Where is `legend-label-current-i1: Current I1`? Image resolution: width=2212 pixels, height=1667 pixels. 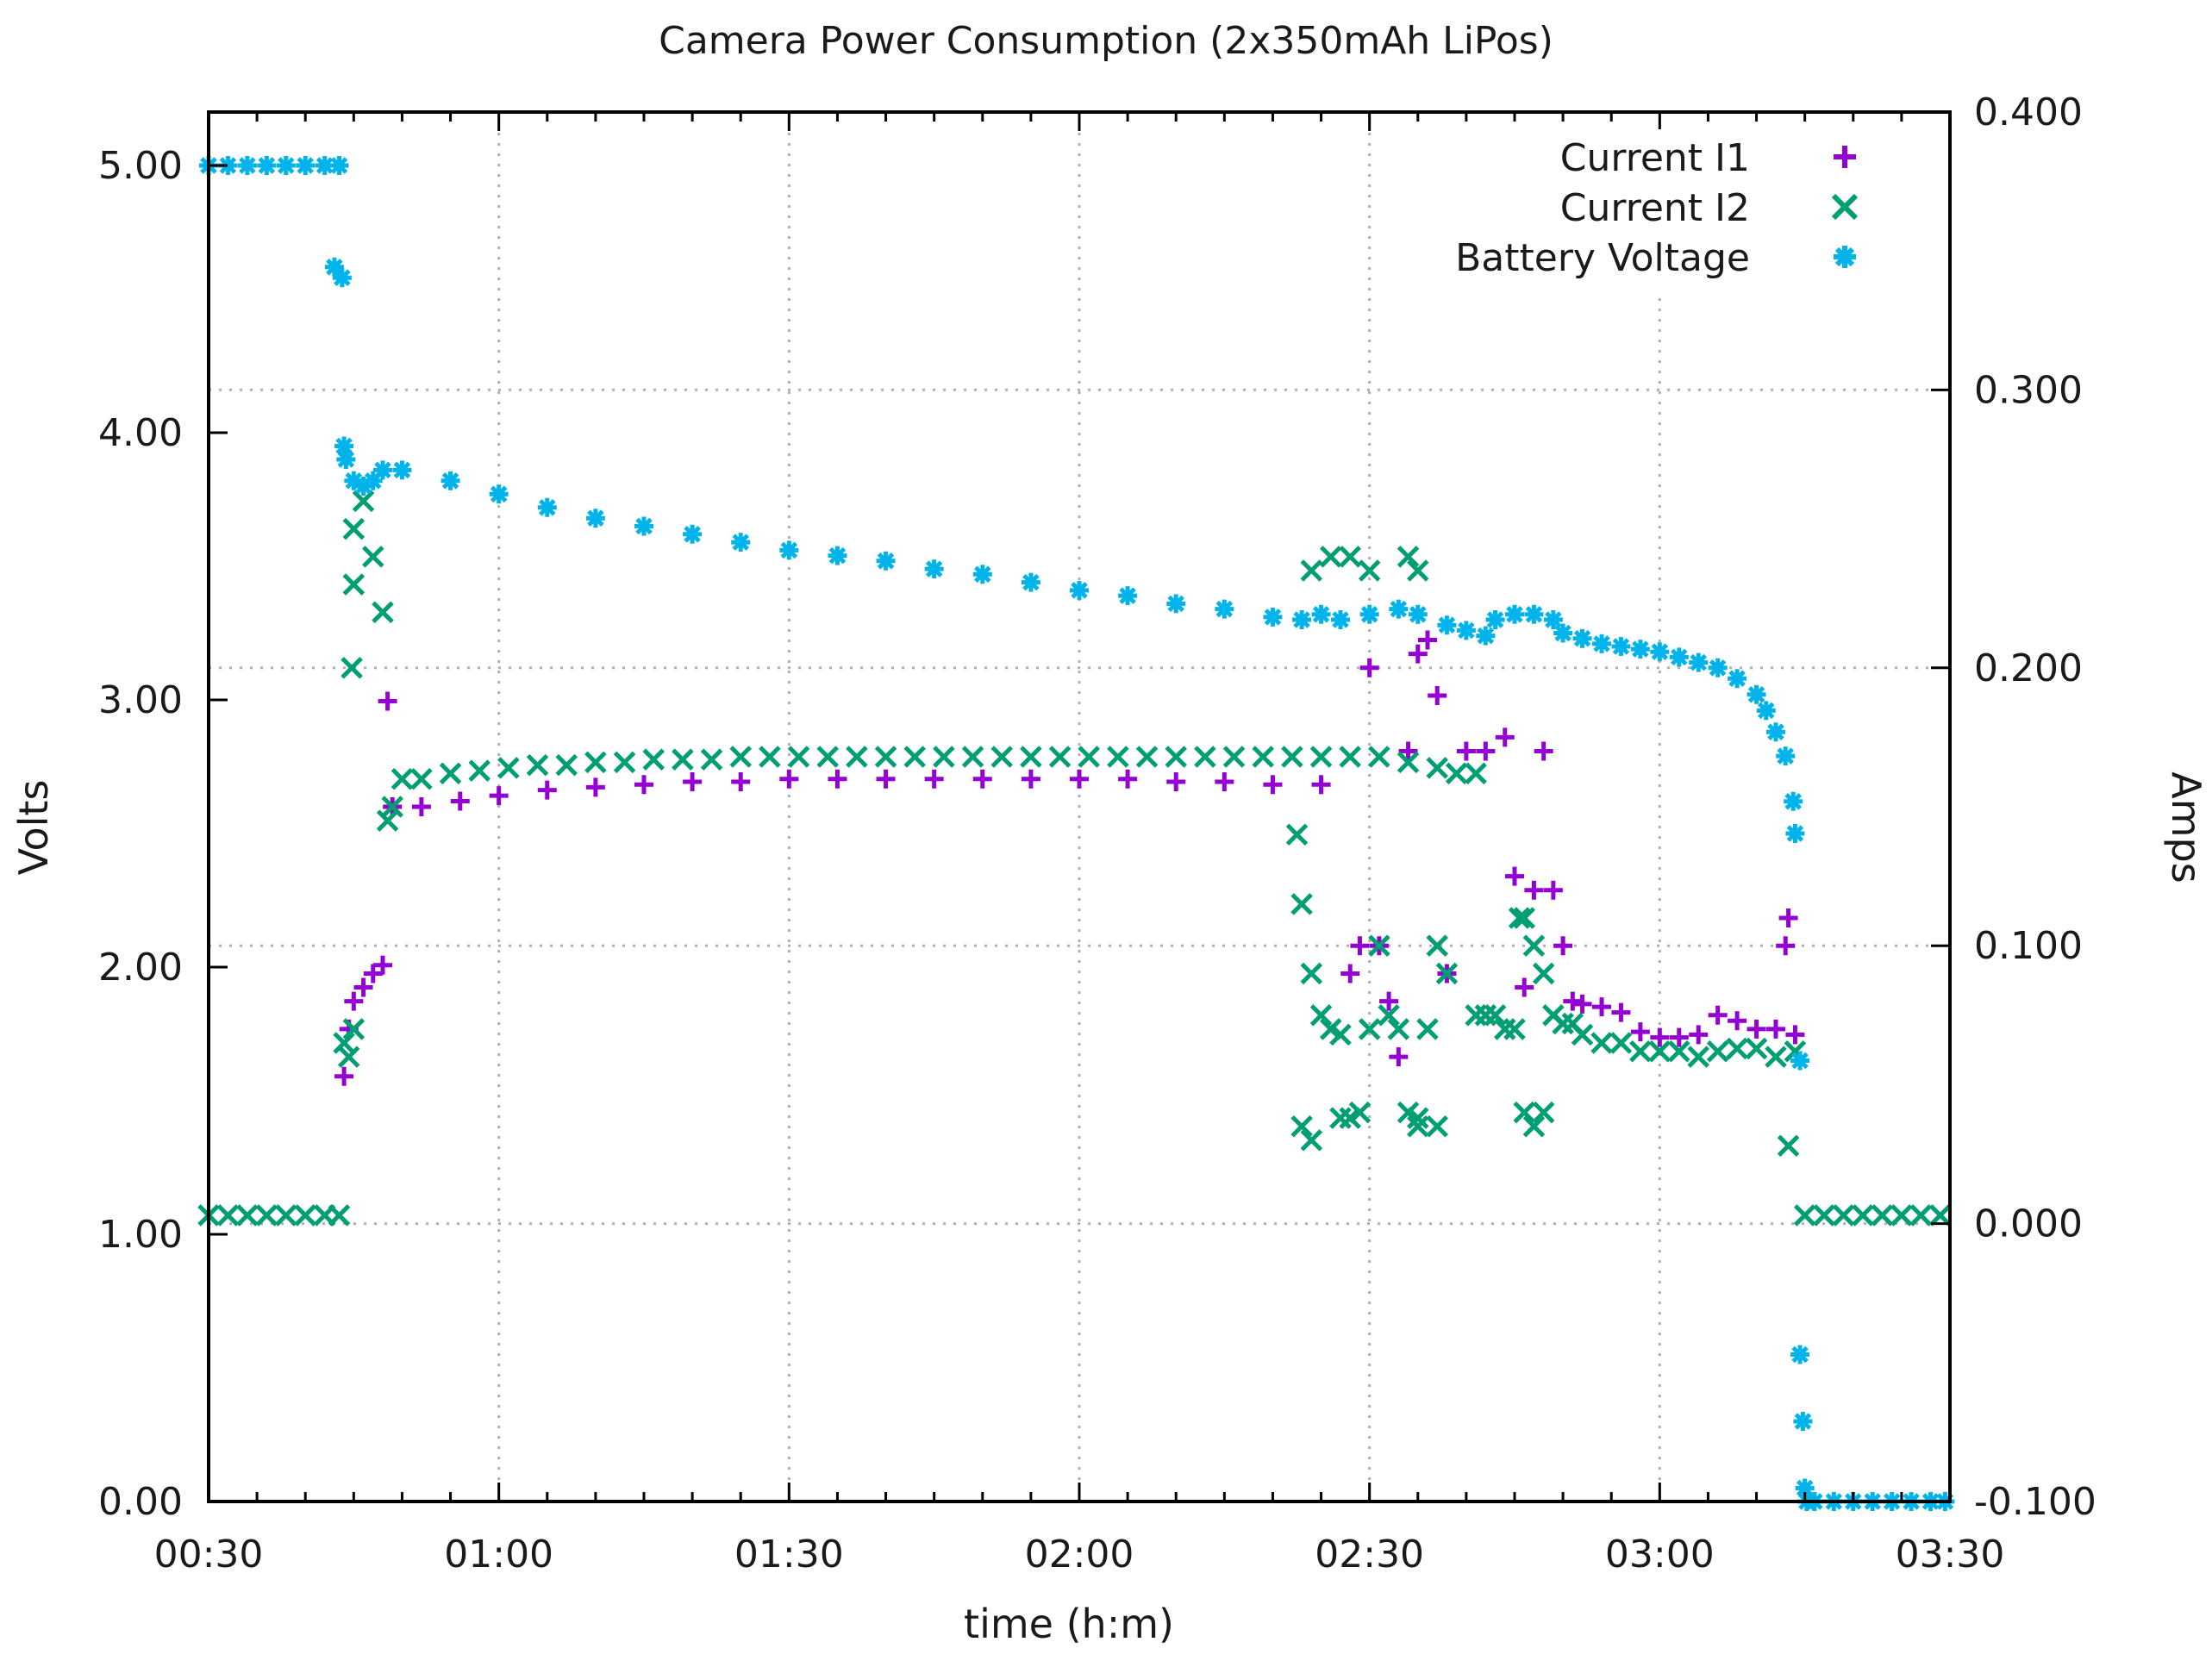
legend-label-current-i1: Current I1 is located at coordinates (1655, 158).